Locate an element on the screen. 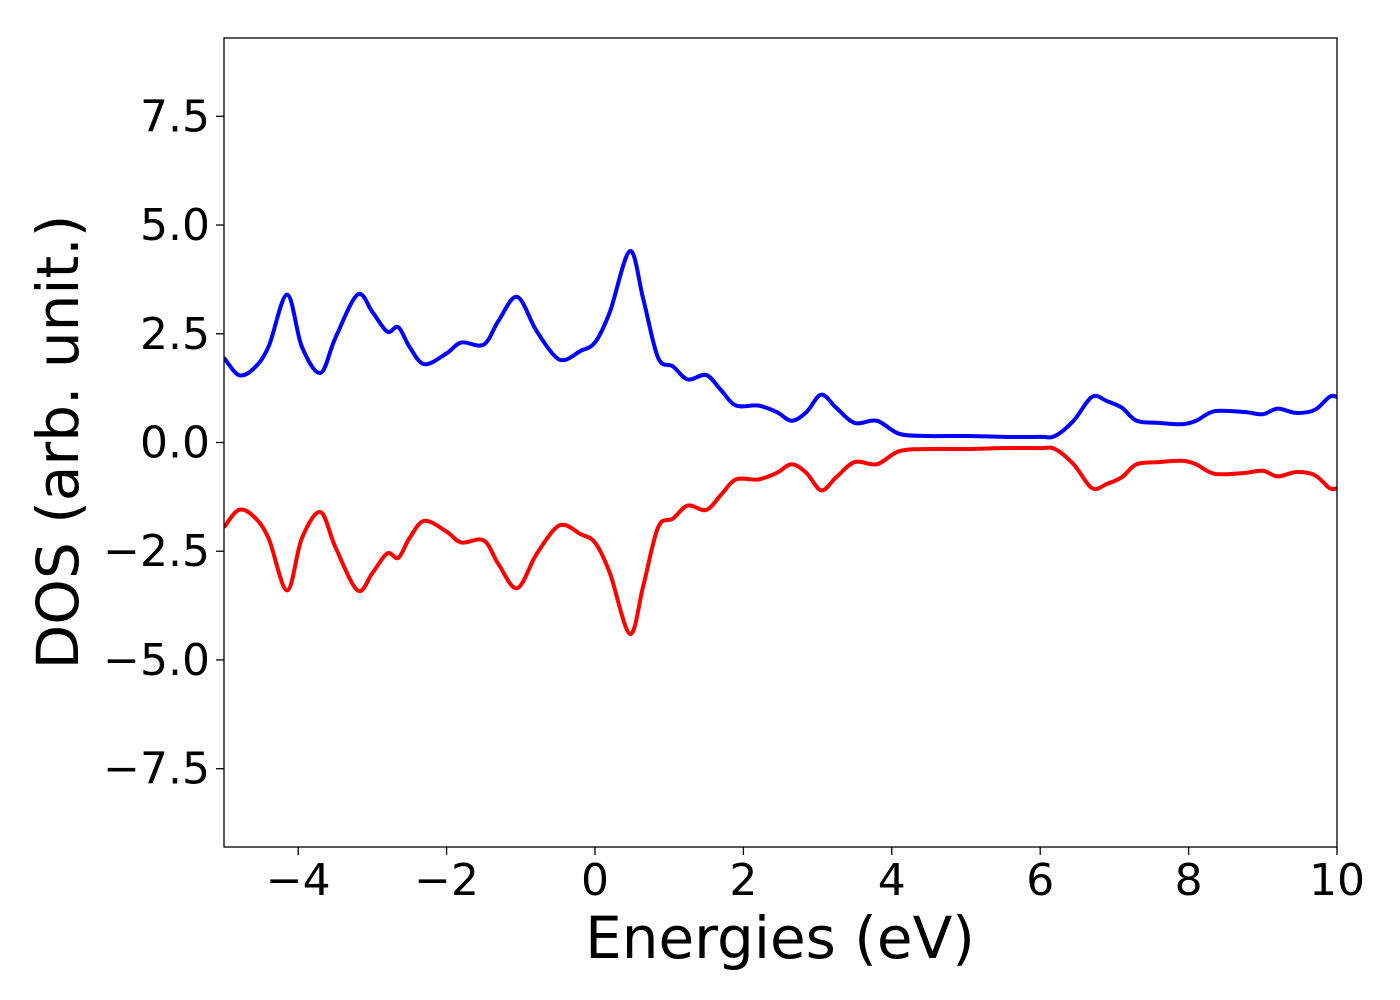 The image size is (1400, 1000). x-tick-label: 2 is located at coordinates (743, 880).